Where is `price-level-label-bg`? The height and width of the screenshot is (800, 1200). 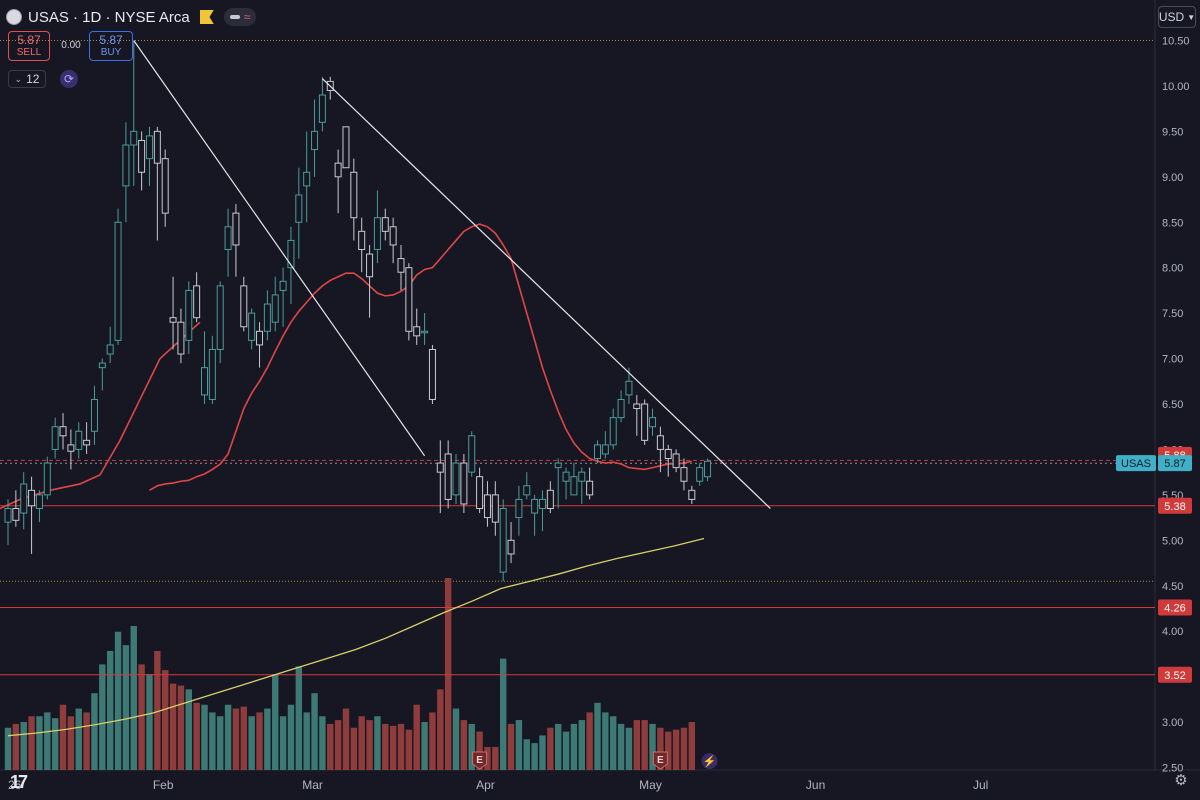
price-level-label-bg is located at coordinates (1175, 505).